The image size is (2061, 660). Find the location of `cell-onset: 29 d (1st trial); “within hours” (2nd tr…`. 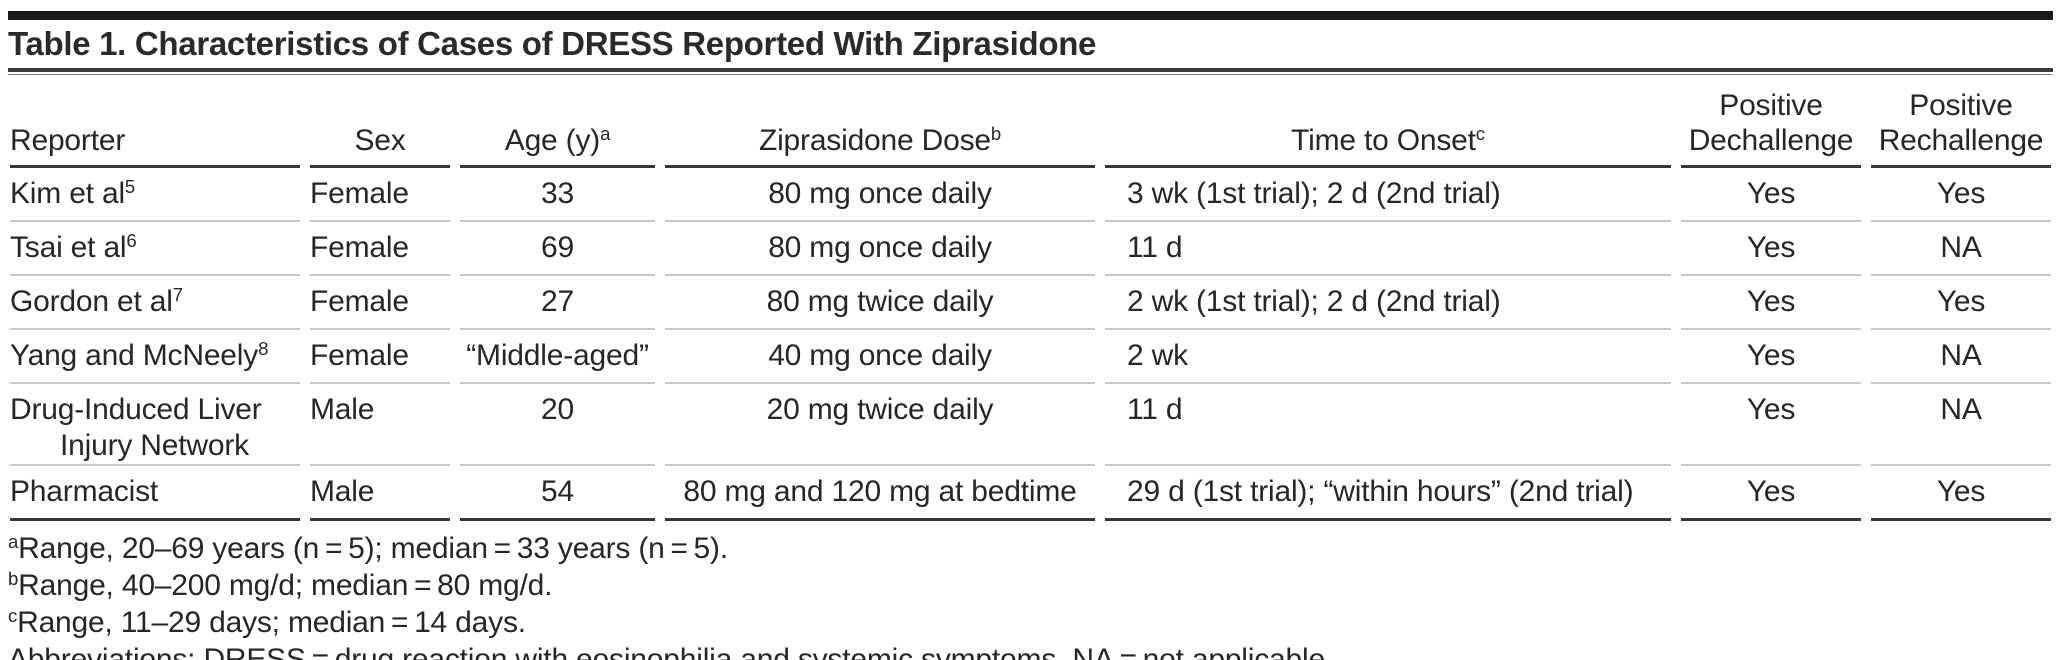

cell-onset: 29 d (1st trial); “within hours” (2nd tr… is located at coordinates (1388, 493).